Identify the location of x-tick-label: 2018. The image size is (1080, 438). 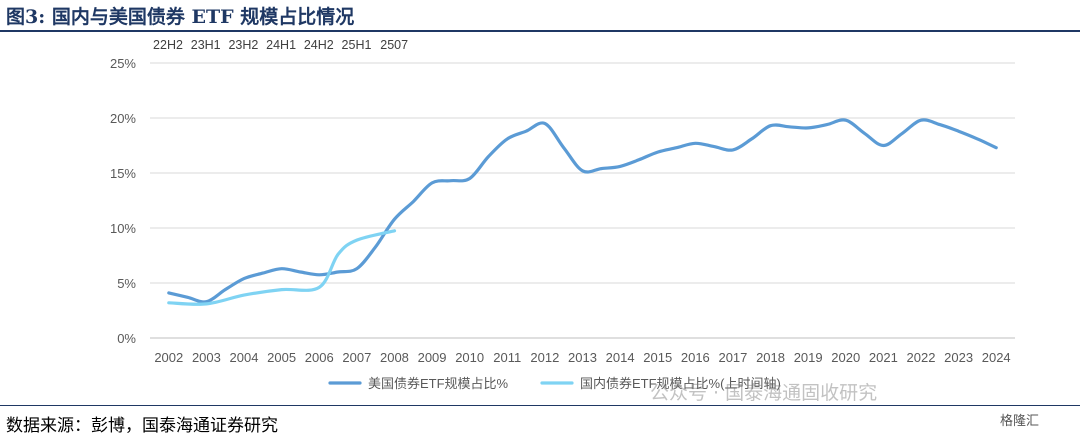
(770, 357).